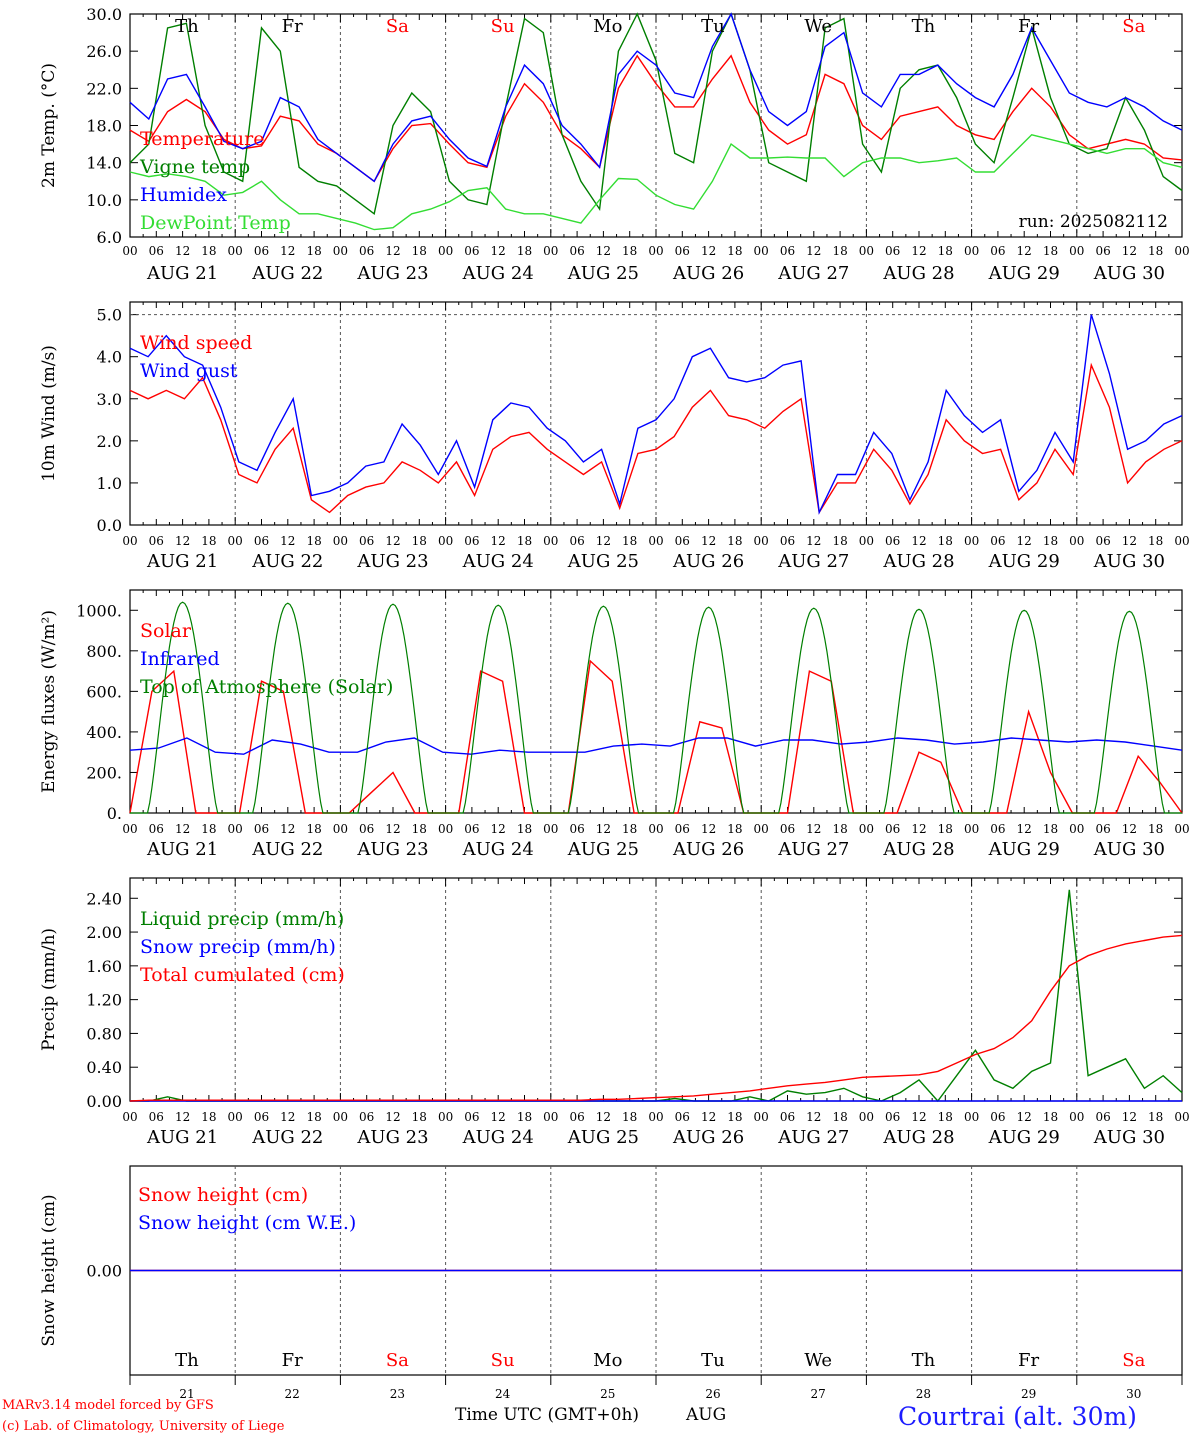 This screenshot has width=1194, height=1440. Describe the element at coordinates (104, 1000) in the screenshot. I see `y-tick-label: 1.20` at that location.